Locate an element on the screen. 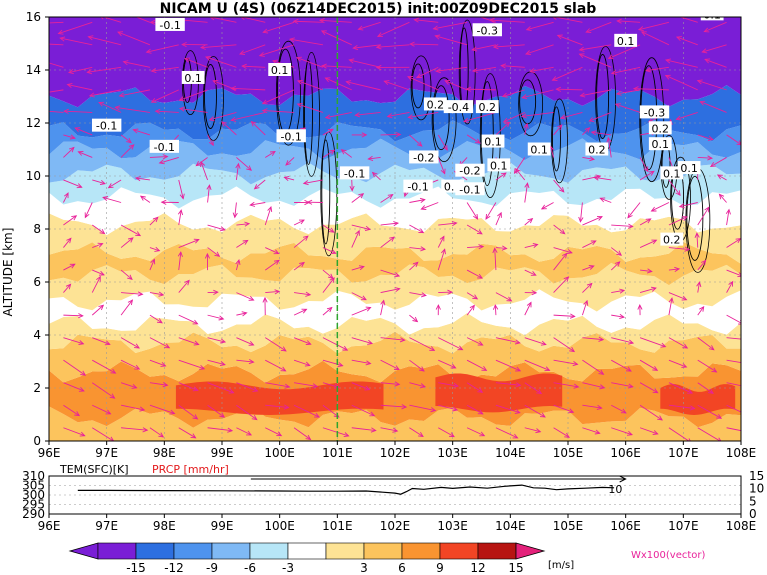 This screenshot has width=767, height=575. colorbar-low-cap is located at coordinates (83, 551).